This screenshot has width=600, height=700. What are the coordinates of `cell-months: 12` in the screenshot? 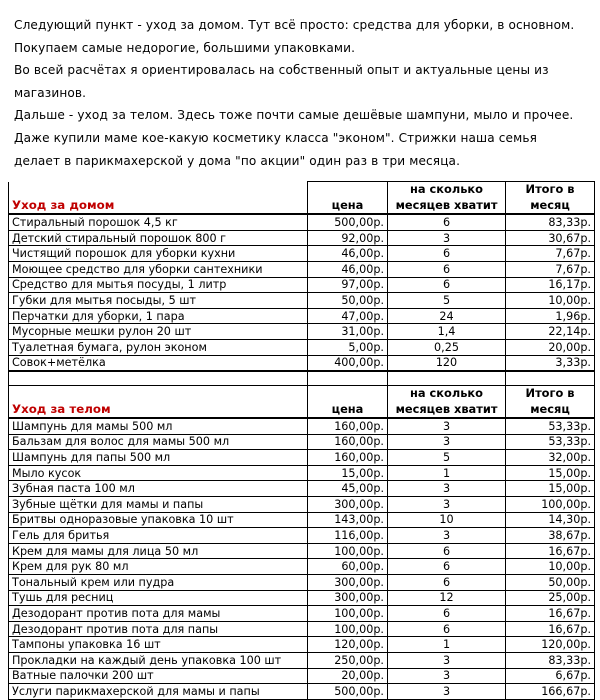 It's located at (446, 598).